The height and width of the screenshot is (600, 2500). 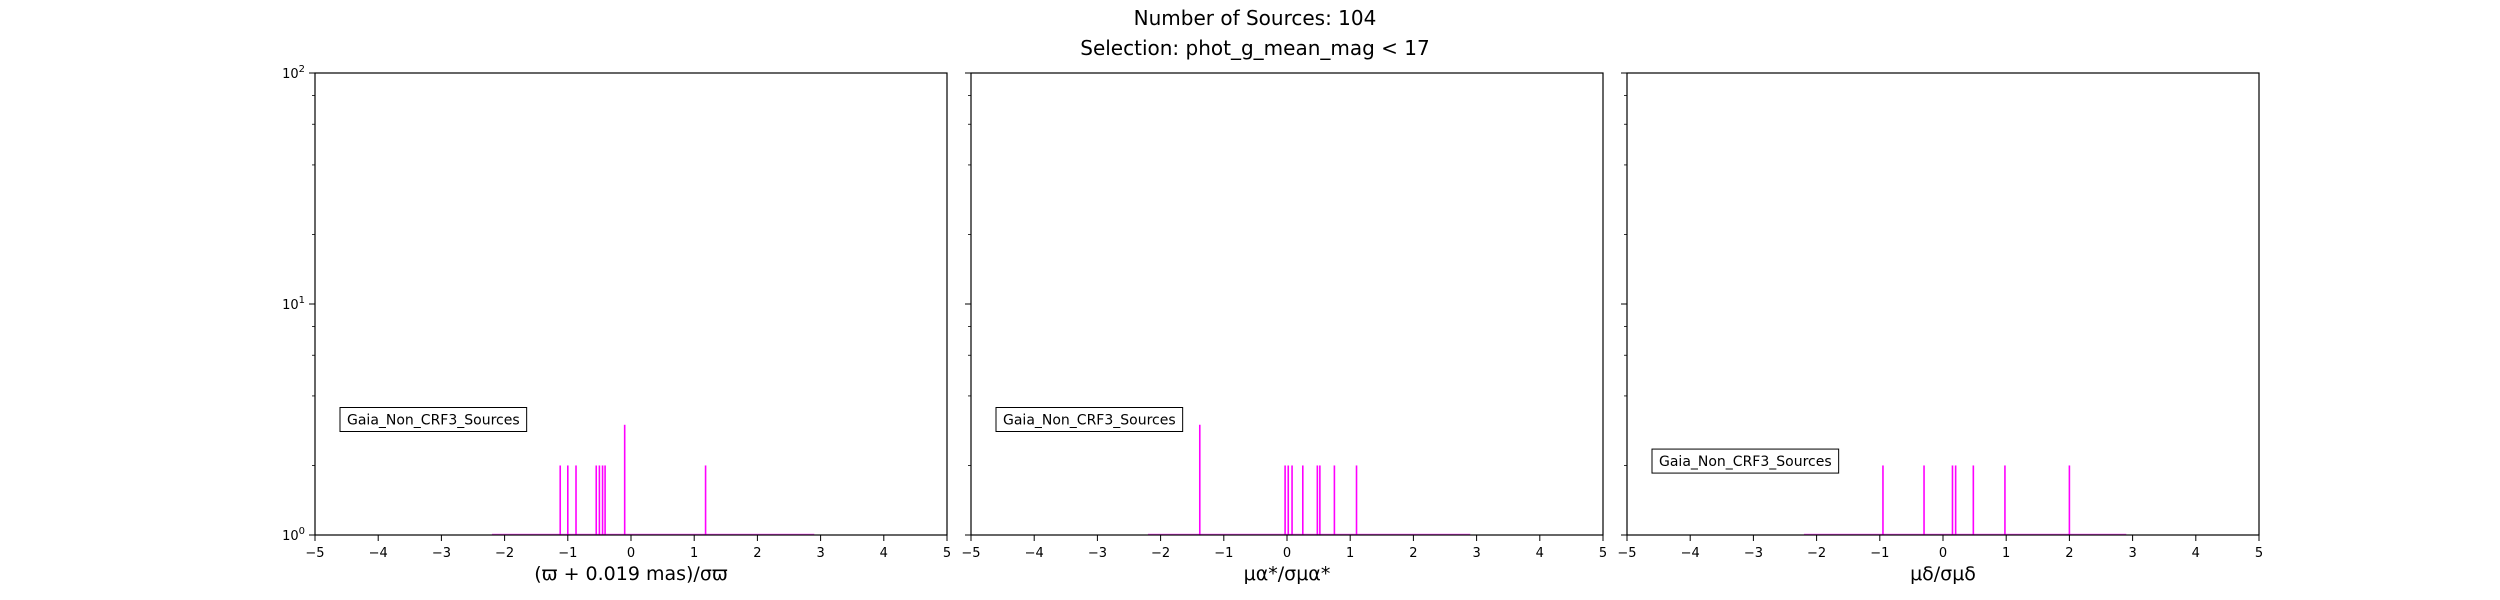 I want to click on y-tick-label: 10¹, so click(x=293, y=304).